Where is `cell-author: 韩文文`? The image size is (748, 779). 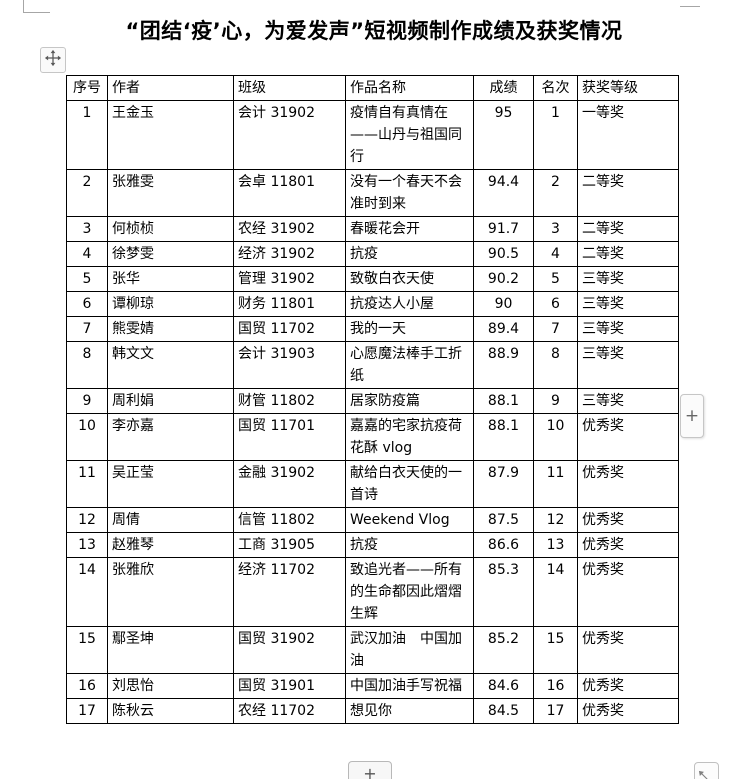 cell-author: 韩文文 is located at coordinates (170, 365).